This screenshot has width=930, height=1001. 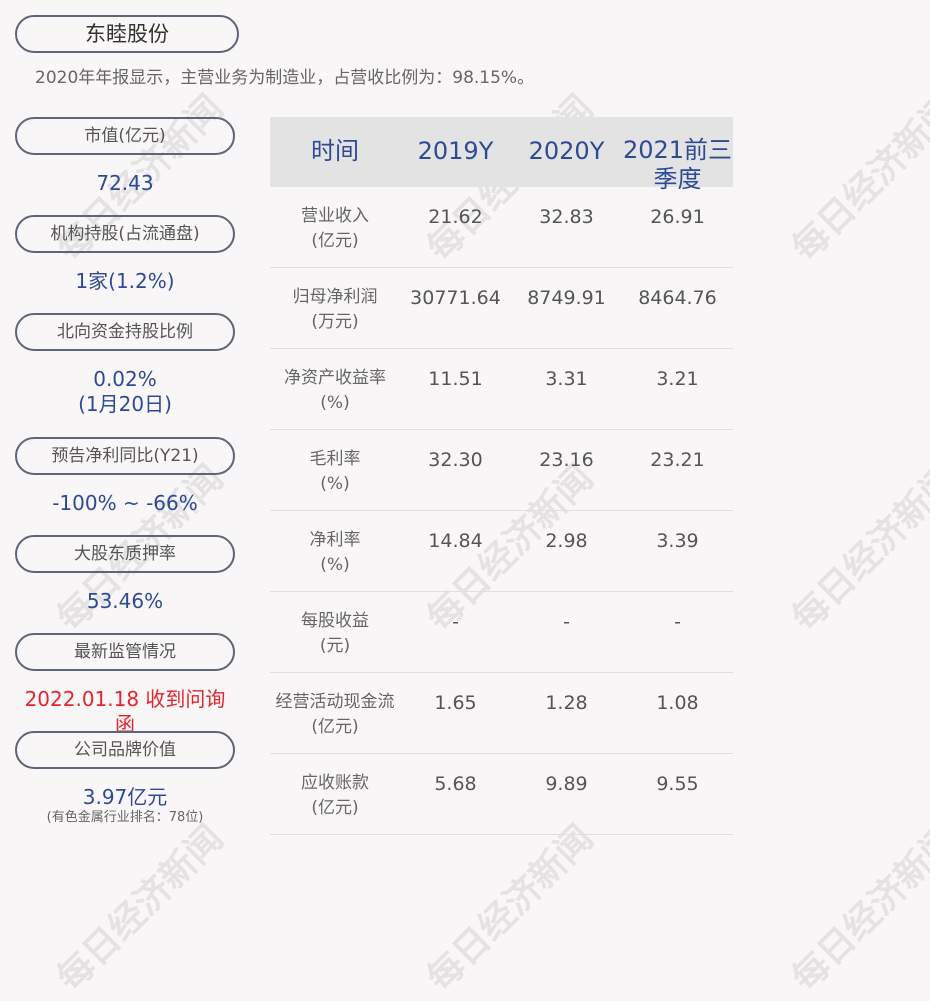 What do you see at coordinates (335, 713) in the screenshot?
I see `row-label: 经营活动现金流 (亿元)` at bounding box center [335, 713].